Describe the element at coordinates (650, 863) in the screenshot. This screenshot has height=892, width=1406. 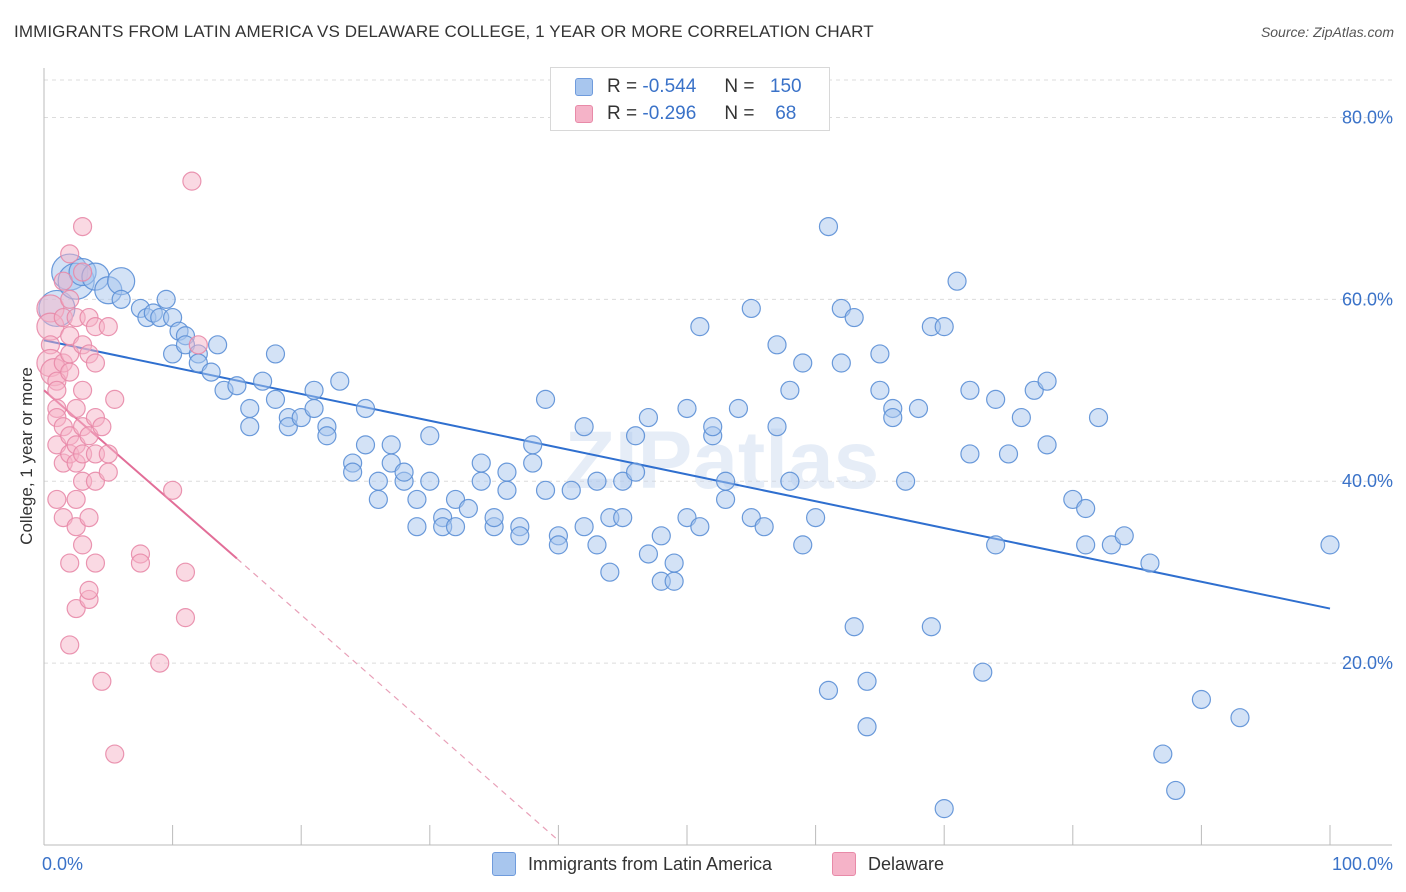
I see `legend-label: Immigrants from Latin America` at that location.